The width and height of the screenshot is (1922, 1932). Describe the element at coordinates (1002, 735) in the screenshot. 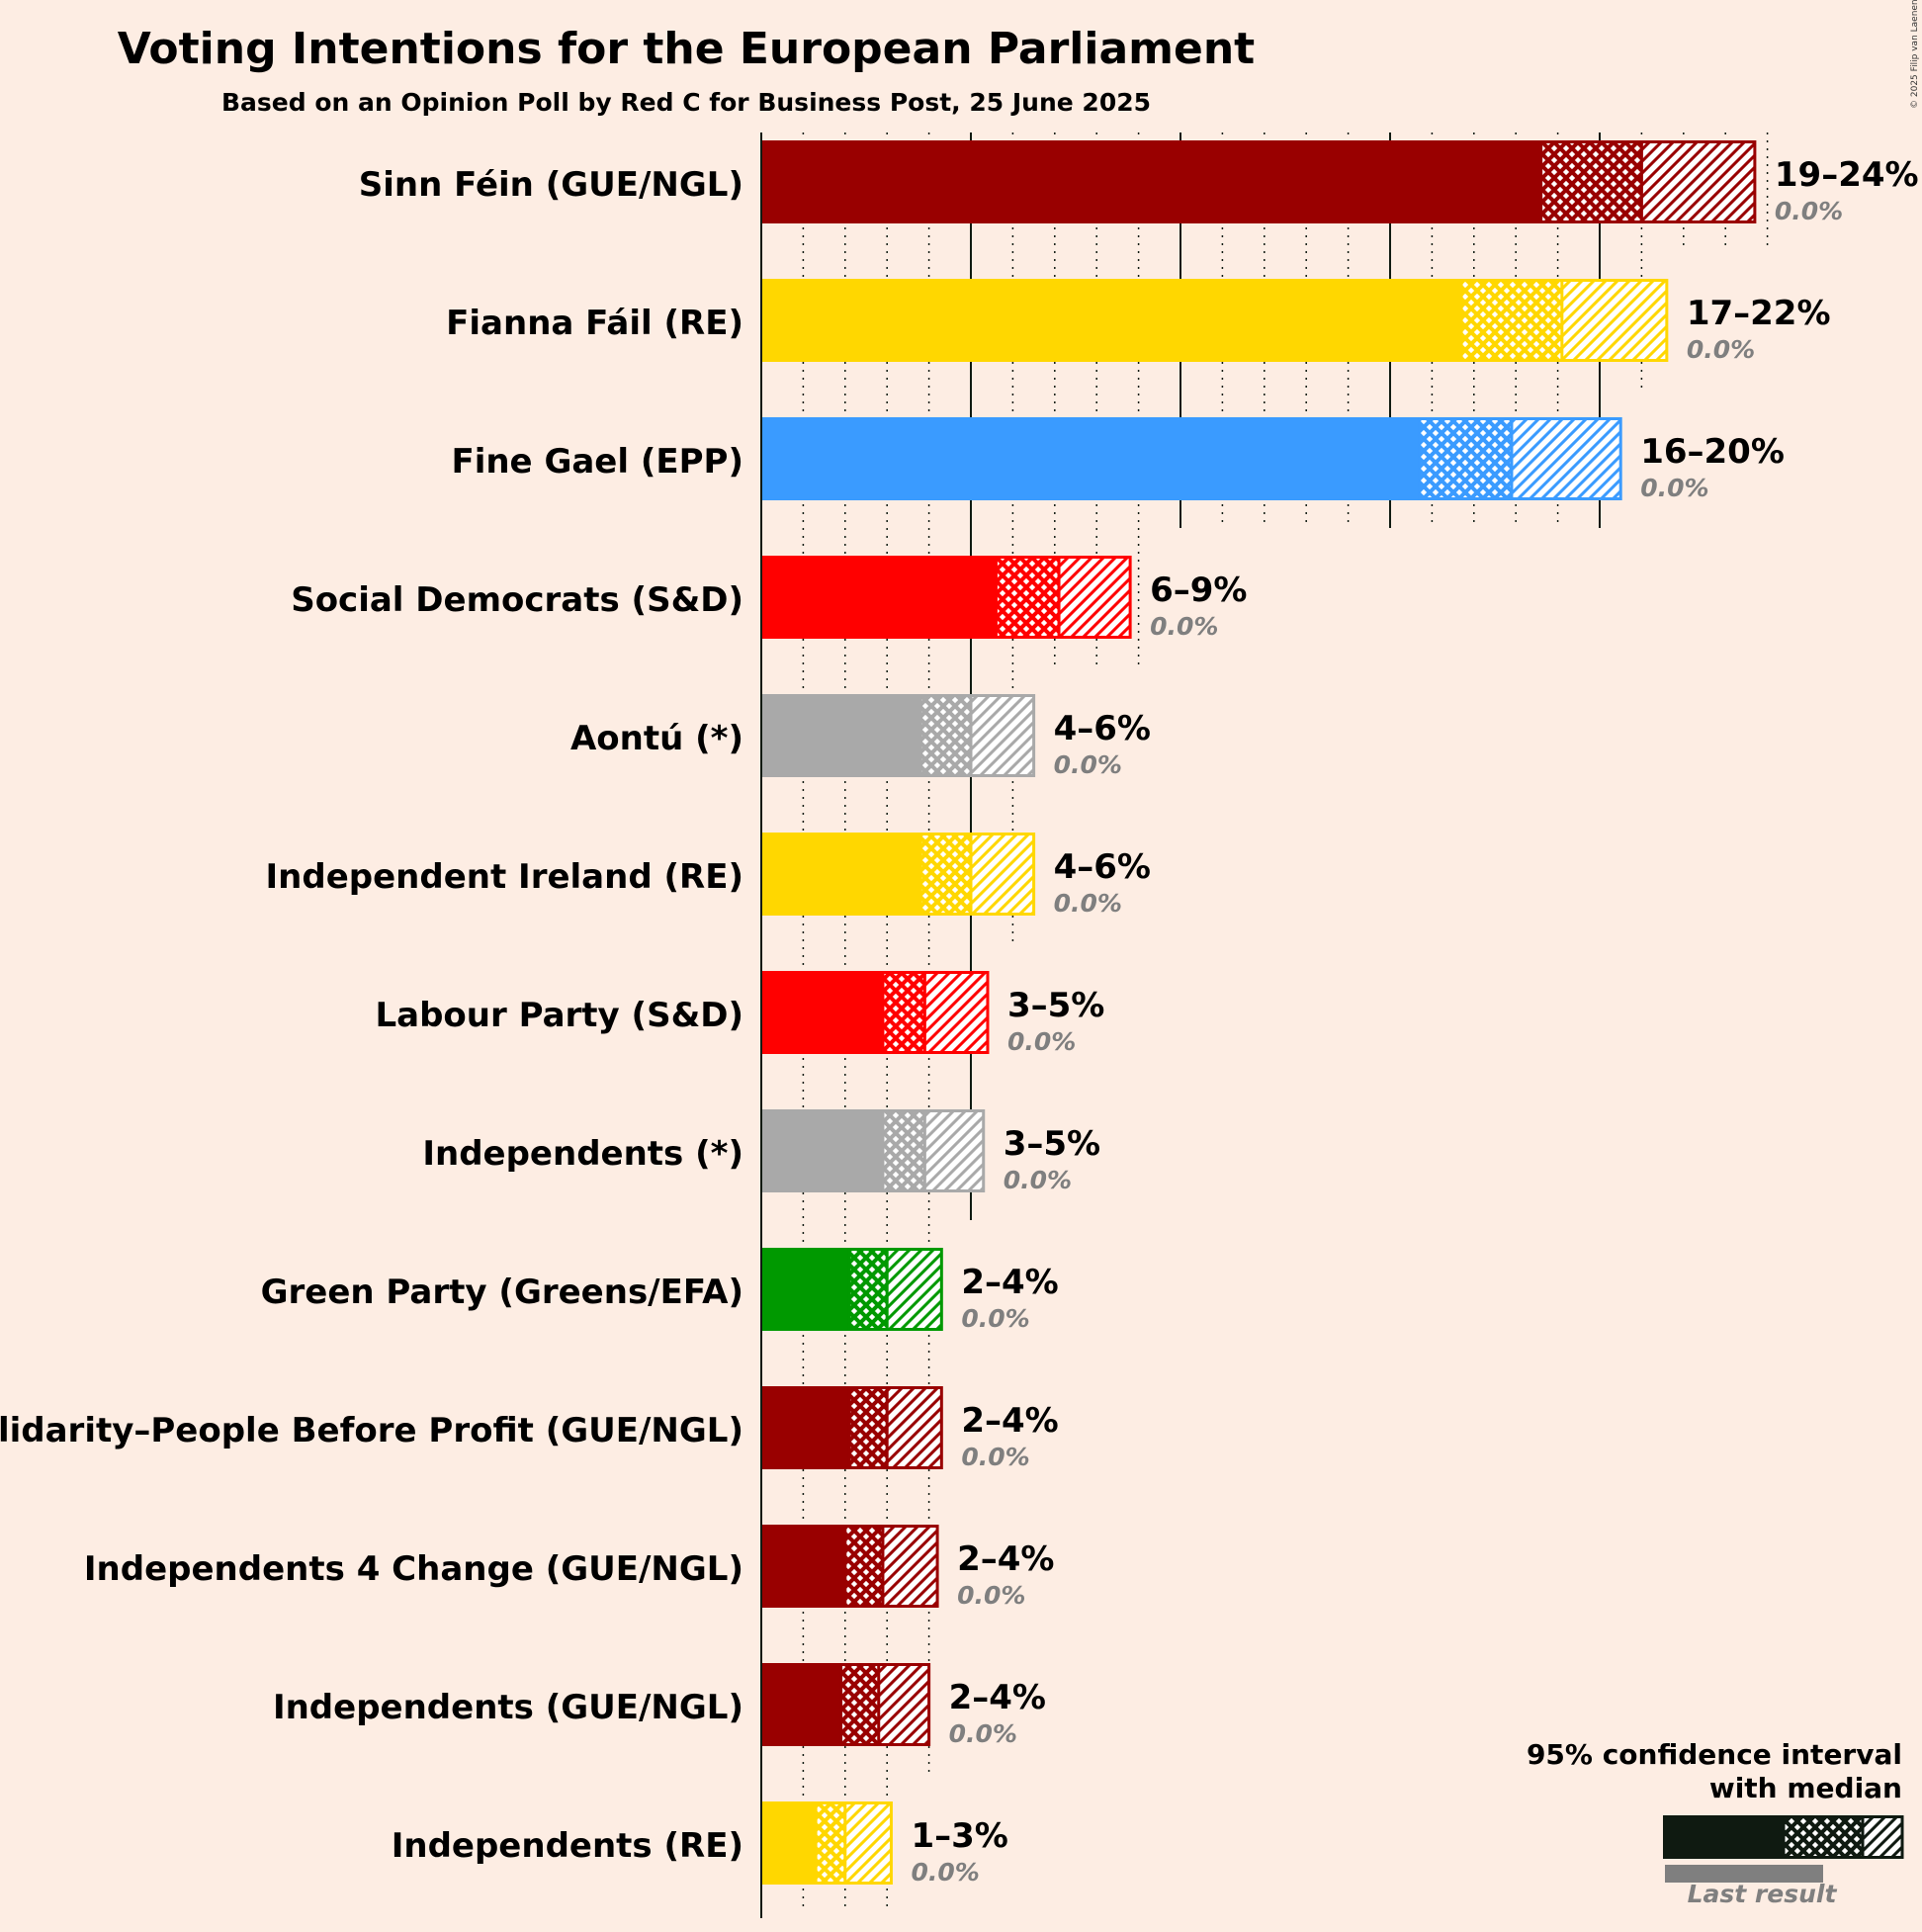

I see `bar-ci-upper-aontu` at that location.